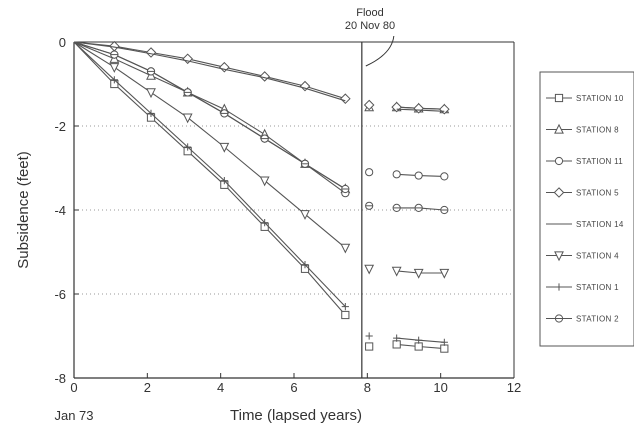  I want to click on flood-annotation-line1: Flood, so click(370, 13).